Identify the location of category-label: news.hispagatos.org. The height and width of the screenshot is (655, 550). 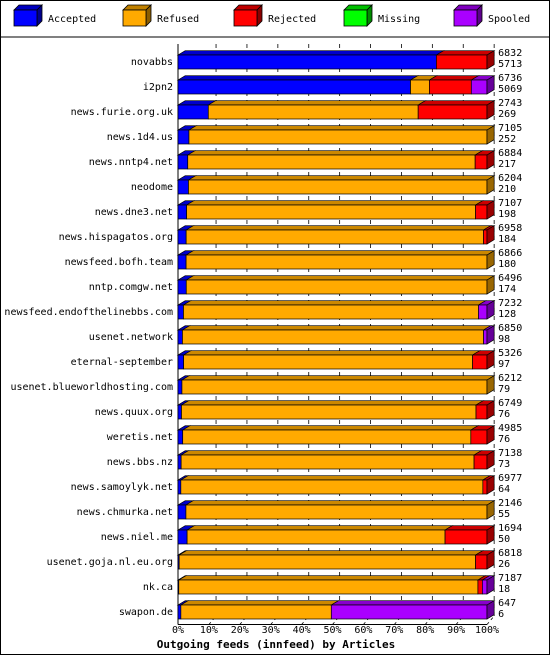
(116, 237).